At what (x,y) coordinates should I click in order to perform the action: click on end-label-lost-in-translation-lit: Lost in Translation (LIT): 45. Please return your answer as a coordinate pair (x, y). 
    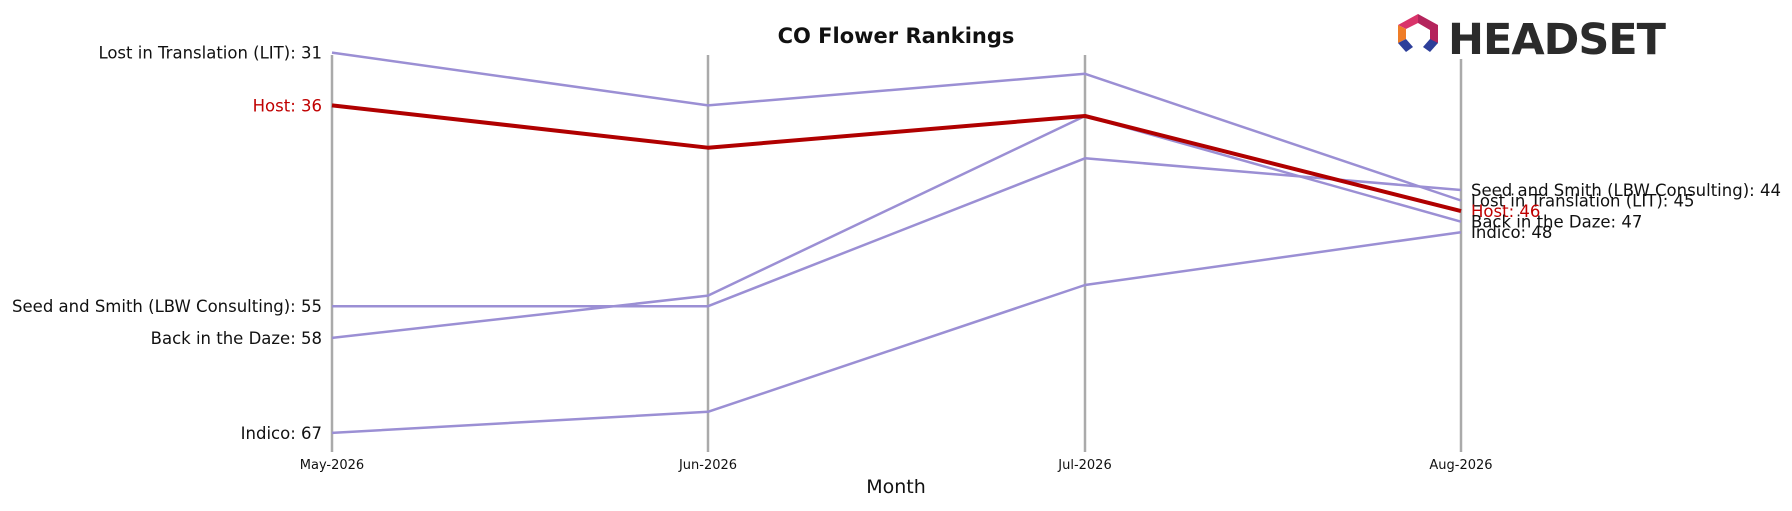
    Looking at the image, I should click on (1583, 201).